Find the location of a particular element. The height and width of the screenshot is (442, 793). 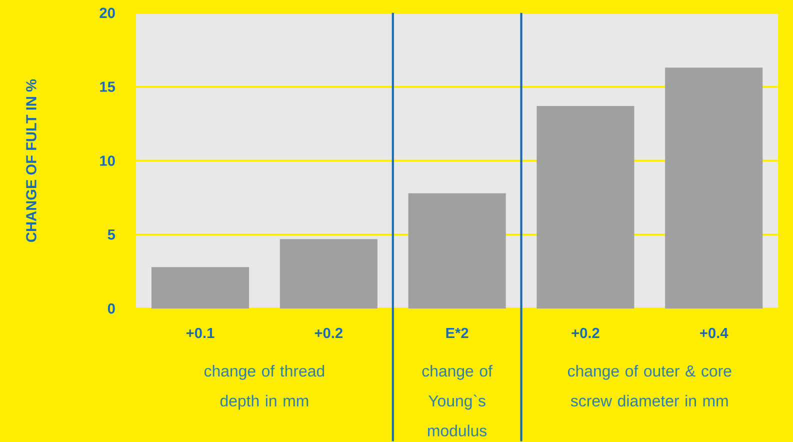

y-tick-label: 5 is located at coordinates (112, 234).